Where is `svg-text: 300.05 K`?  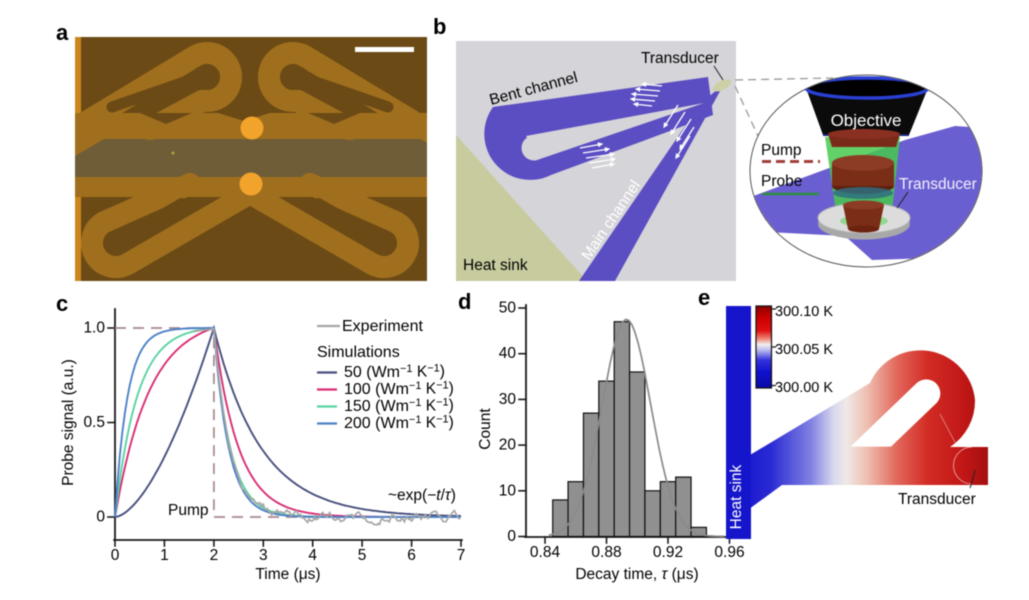 svg-text: 300.05 K is located at coordinates (804, 350).